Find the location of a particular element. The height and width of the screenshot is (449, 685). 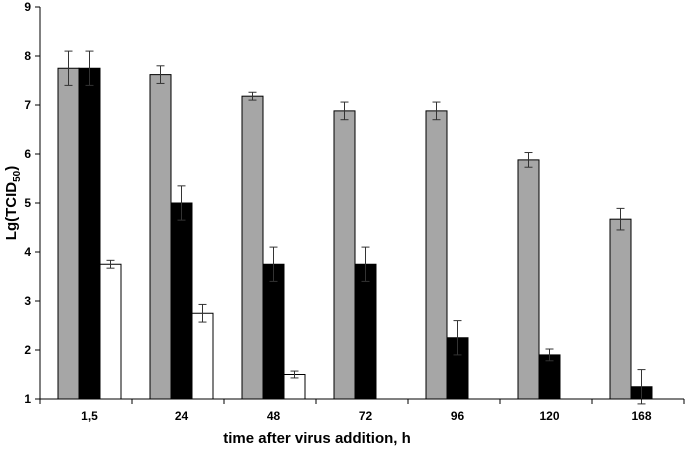

y-axis-title-main: Lg(TCID is located at coordinates (11, 211).